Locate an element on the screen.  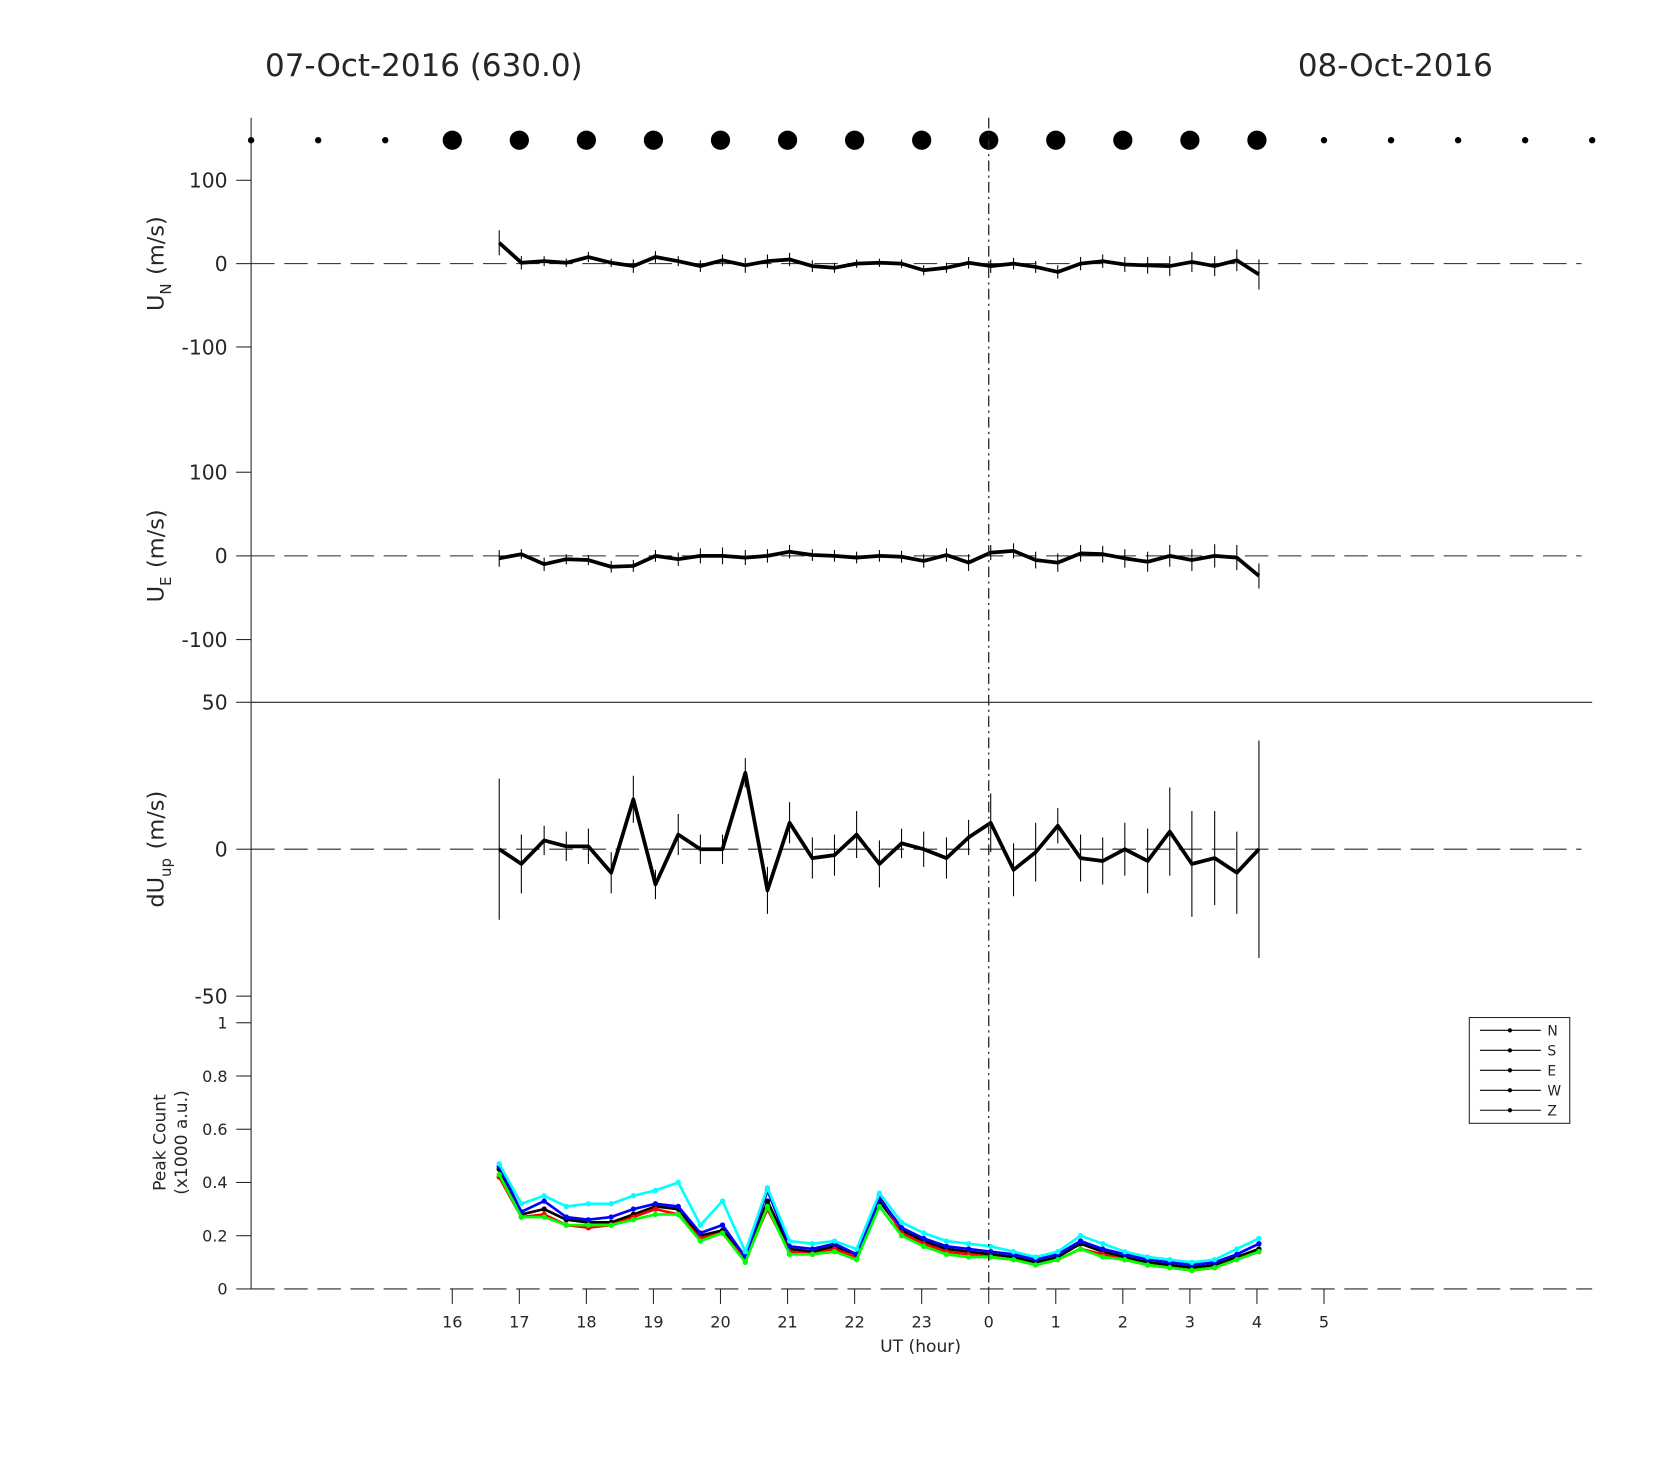
y-tick-label: 1 is located at coordinates (222, 1023).